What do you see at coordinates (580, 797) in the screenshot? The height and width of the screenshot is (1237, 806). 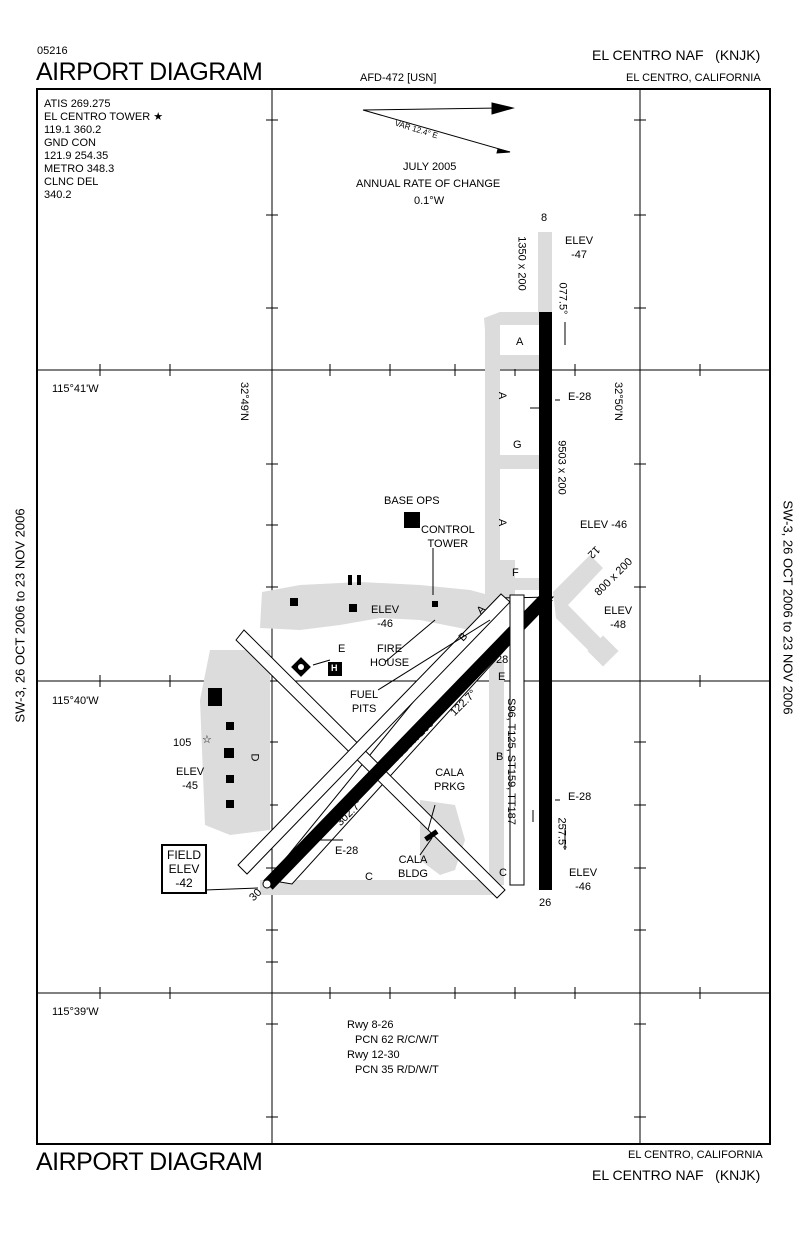 I see `e28-bottom: E-28` at bounding box center [580, 797].